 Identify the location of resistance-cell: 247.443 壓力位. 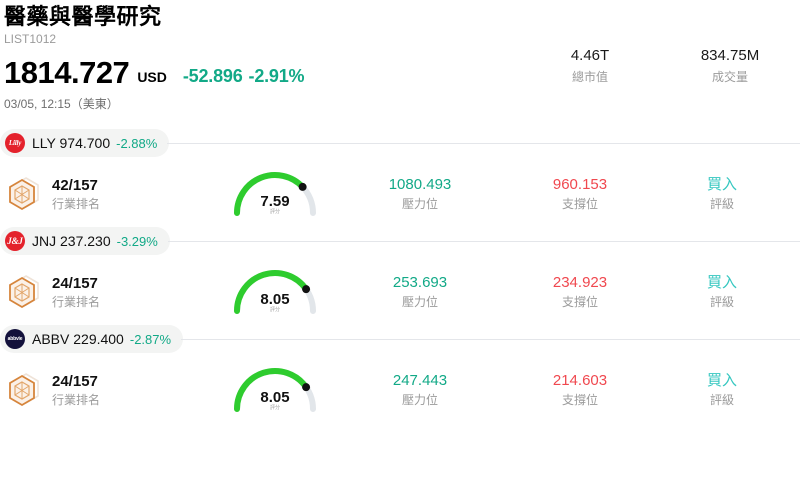
(420, 390).